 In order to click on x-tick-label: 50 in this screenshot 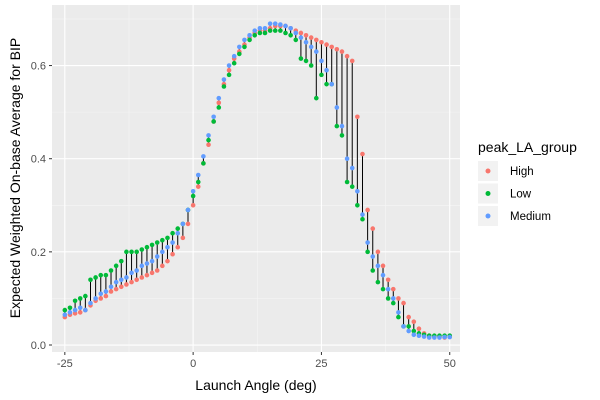, I will do `click(450, 364)`.